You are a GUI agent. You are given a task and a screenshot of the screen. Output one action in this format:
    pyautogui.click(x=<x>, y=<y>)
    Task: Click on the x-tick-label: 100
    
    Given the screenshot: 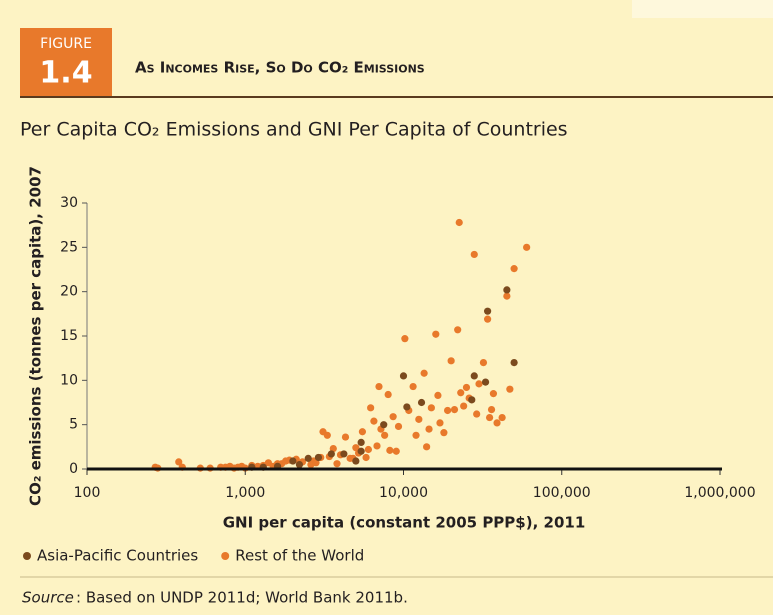 What is the action you would take?
    pyautogui.click(x=87, y=493)
    